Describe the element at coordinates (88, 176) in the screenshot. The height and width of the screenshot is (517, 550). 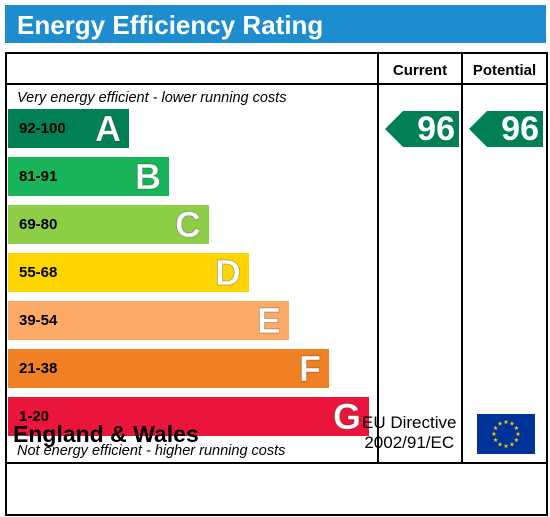
I see `band-b: 81-91 B` at that location.